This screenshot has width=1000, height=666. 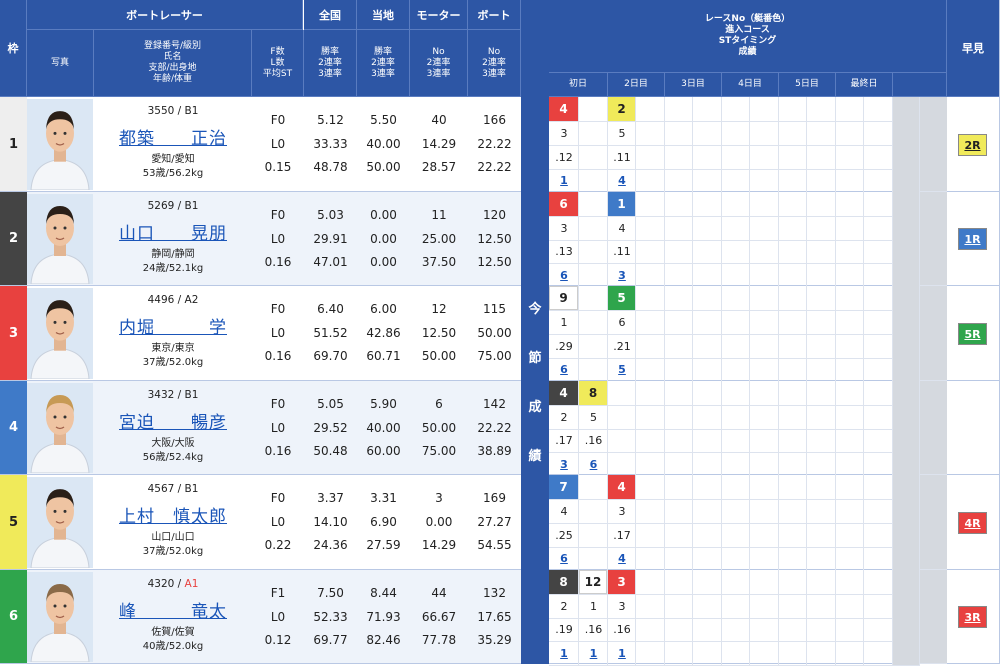 What do you see at coordinates (330, 617) in the screenshot?
I see `racer-zenkoku-value: 52.33` at bounding box center [330, 617].